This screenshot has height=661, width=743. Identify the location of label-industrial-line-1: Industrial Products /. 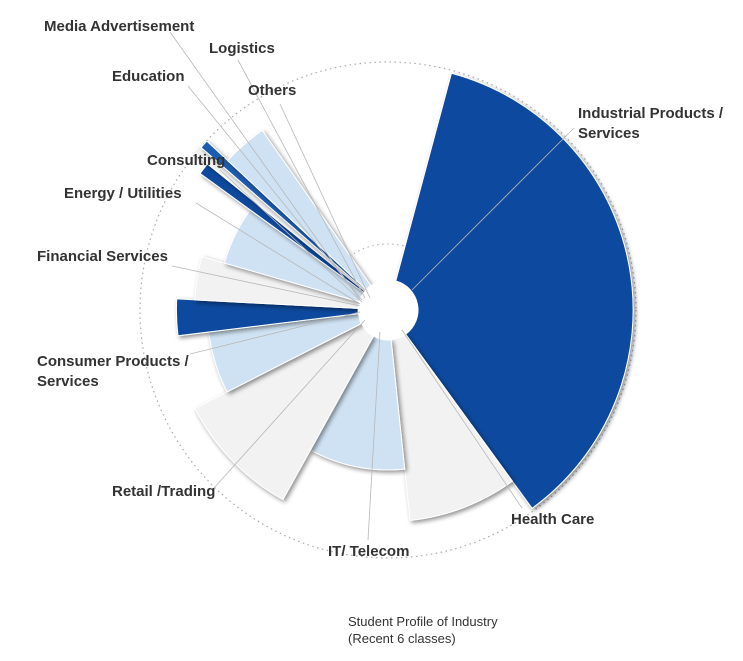
(651, 113).